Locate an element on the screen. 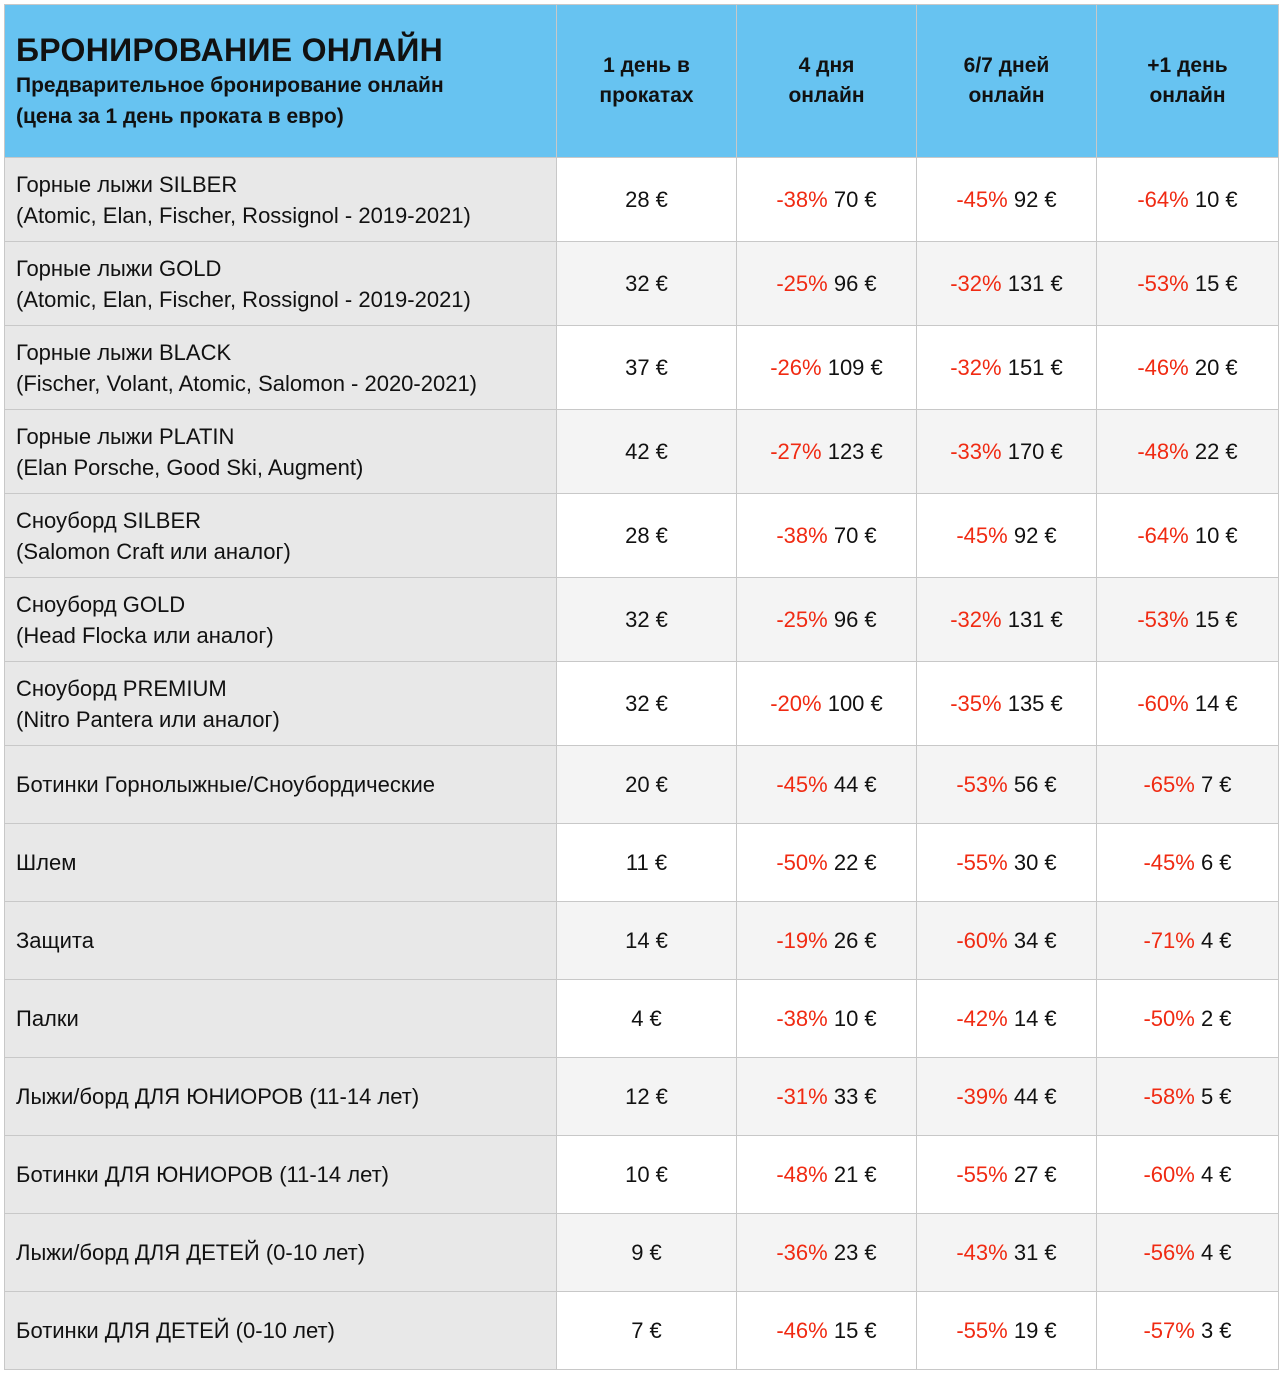 The width and height of the screenshot is (1284, 1380). discount-percent: -50% is located at coordinates (802, 862).